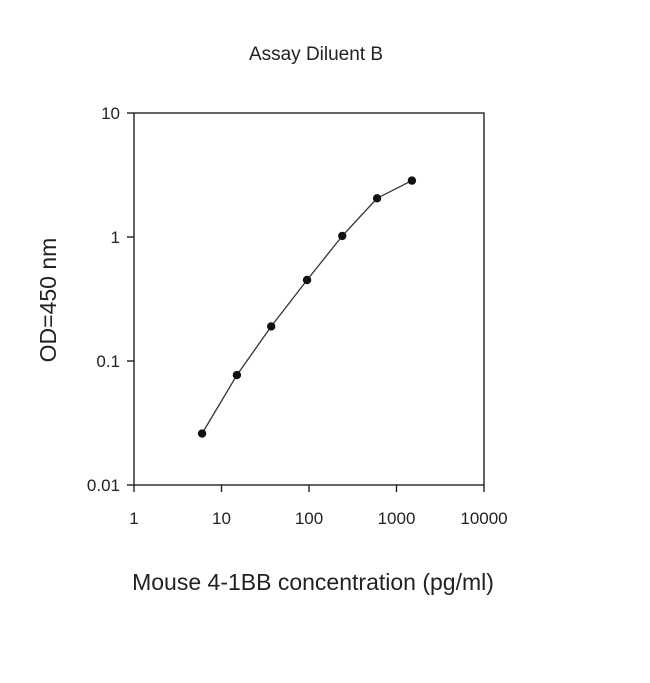  What do you see at coordinates (108, 361) in the screenshot?
I see `y-tick-label: 0.1` at bounding box center [108, 361].